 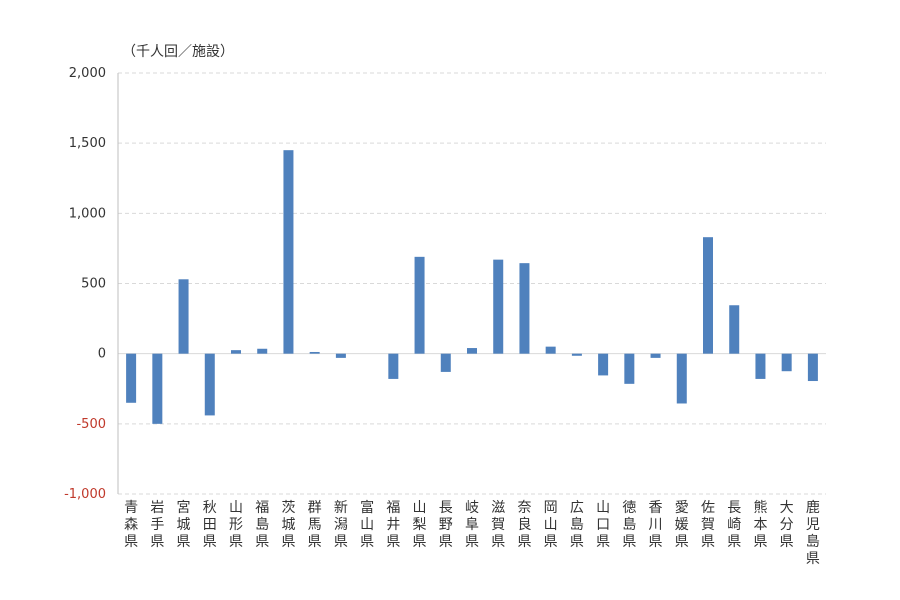 What do you see at coordinates (236, 525) in the screenshot?
I see `category-label: 山形県` at bounding box center [236, 525].